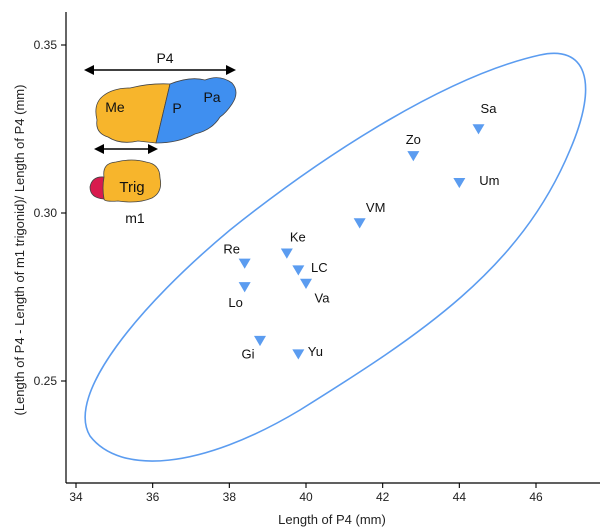 This screenshot has width=601, height=531. I want to click on data-point-gi, so click(260, 341).